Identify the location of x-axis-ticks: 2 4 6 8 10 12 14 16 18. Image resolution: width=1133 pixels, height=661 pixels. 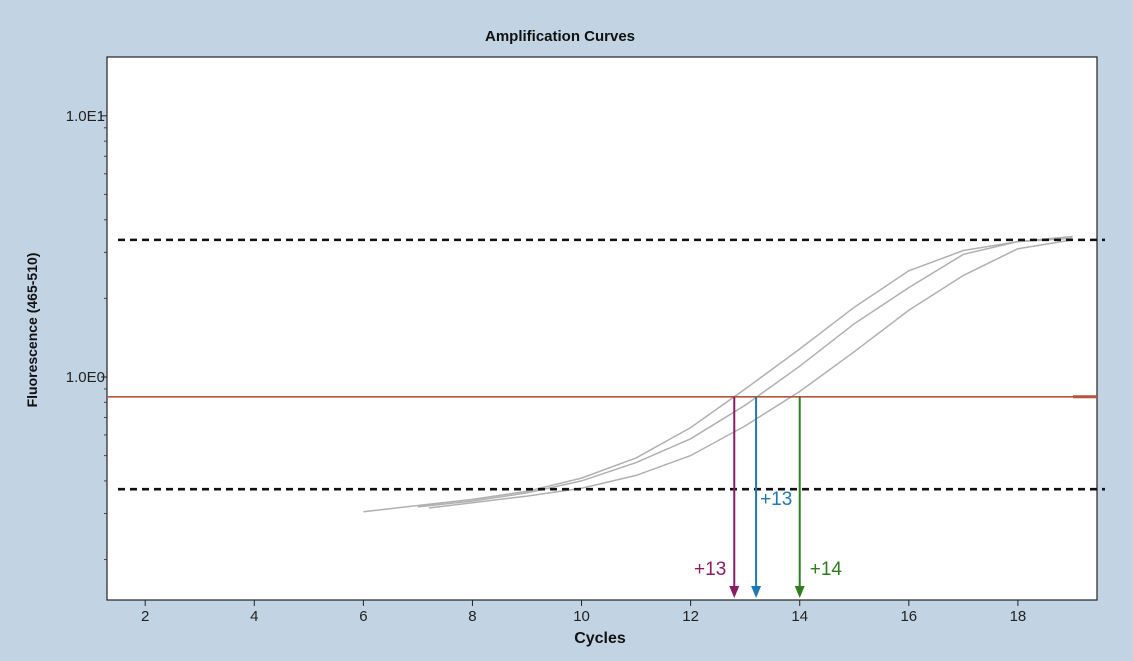
(583, 612).